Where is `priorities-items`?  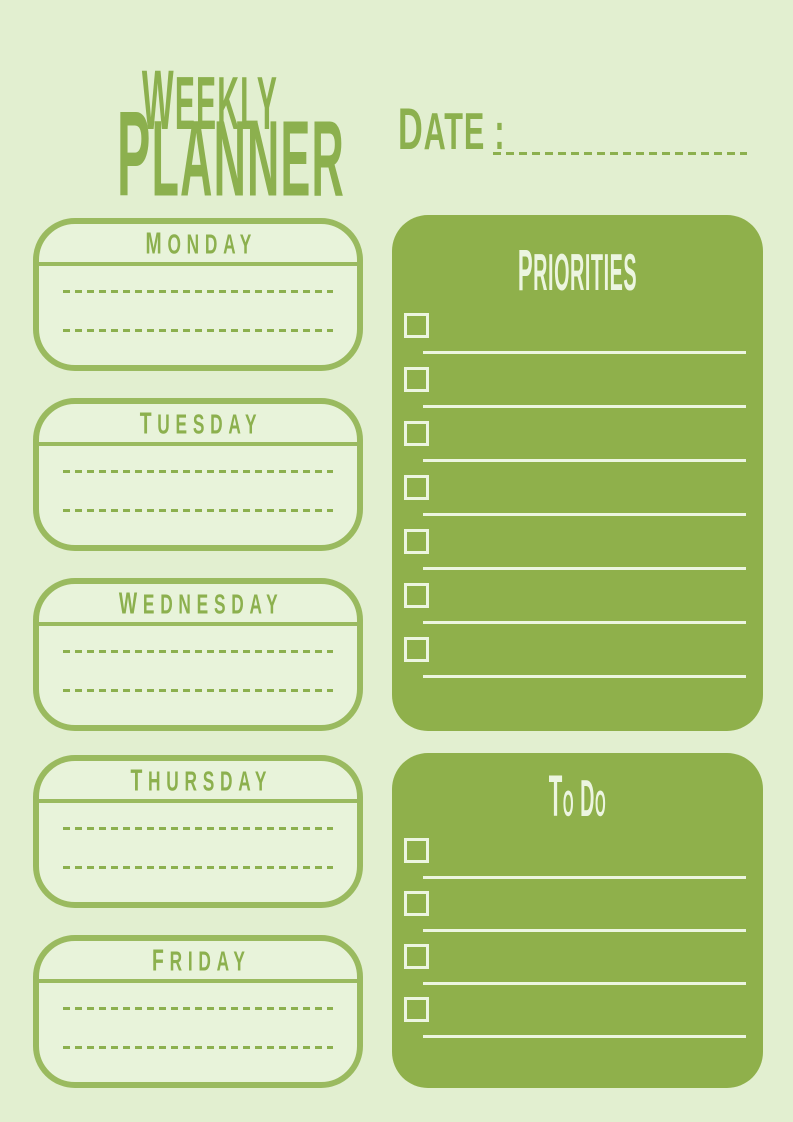 priorities-items is located at coordinates (575, 502).